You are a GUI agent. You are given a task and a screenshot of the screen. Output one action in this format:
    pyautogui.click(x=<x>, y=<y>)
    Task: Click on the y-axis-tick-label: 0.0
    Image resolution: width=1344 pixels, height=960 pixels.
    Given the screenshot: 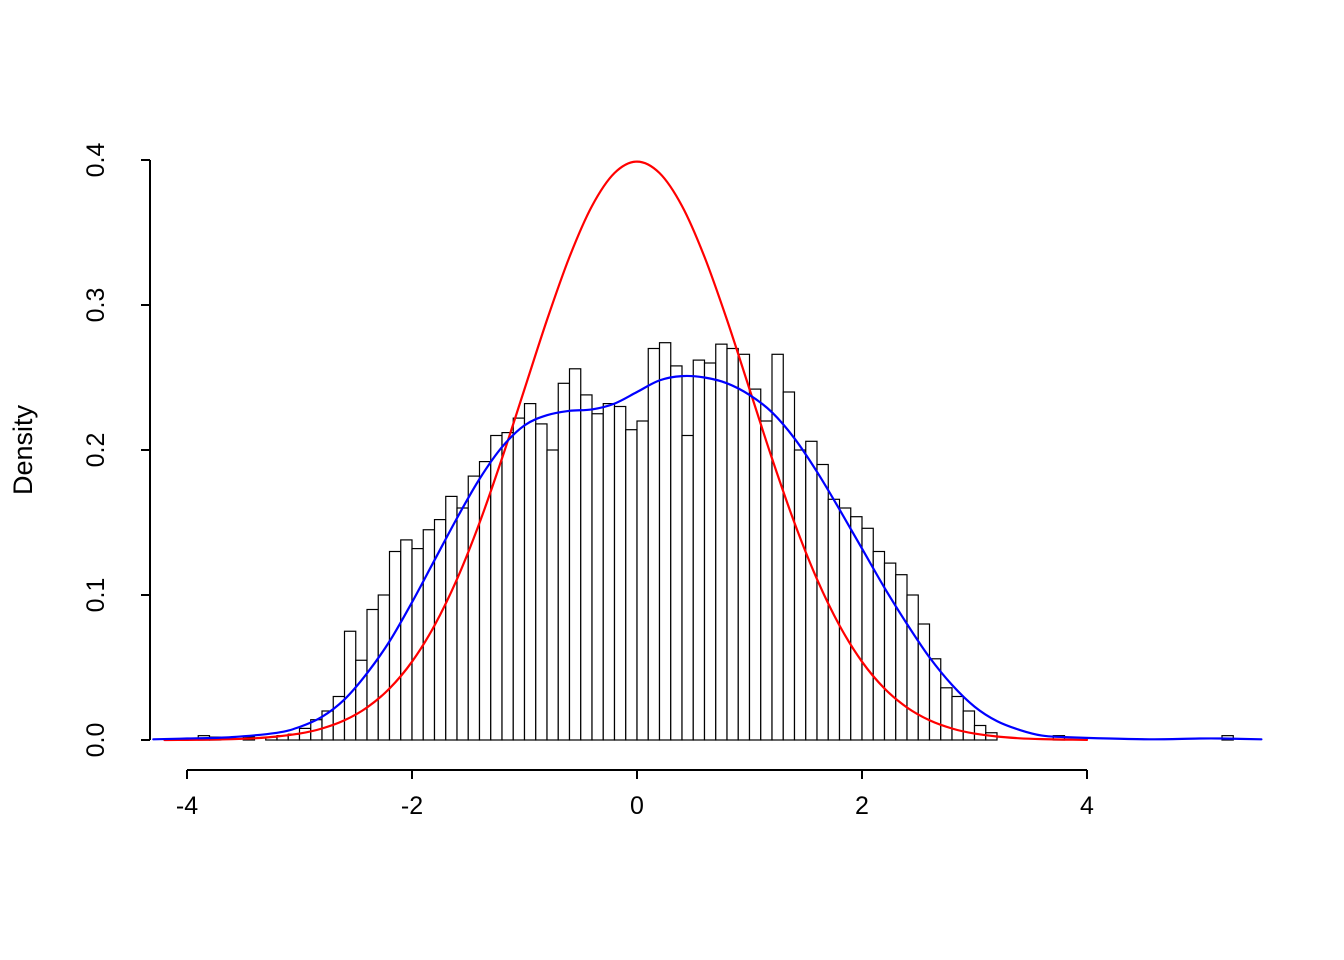 What is the action you would take?
    pyautogui.click(x=96, y=740)
    